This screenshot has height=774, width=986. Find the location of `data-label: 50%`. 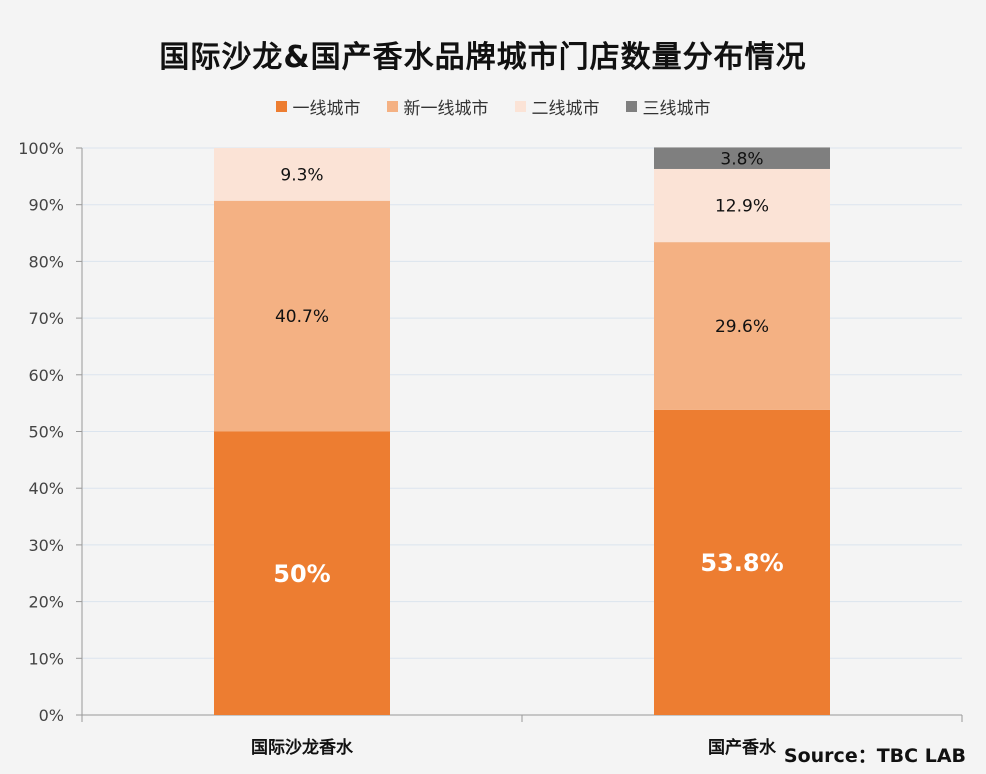

data-label: 50% is located at coordinates (301, 574).